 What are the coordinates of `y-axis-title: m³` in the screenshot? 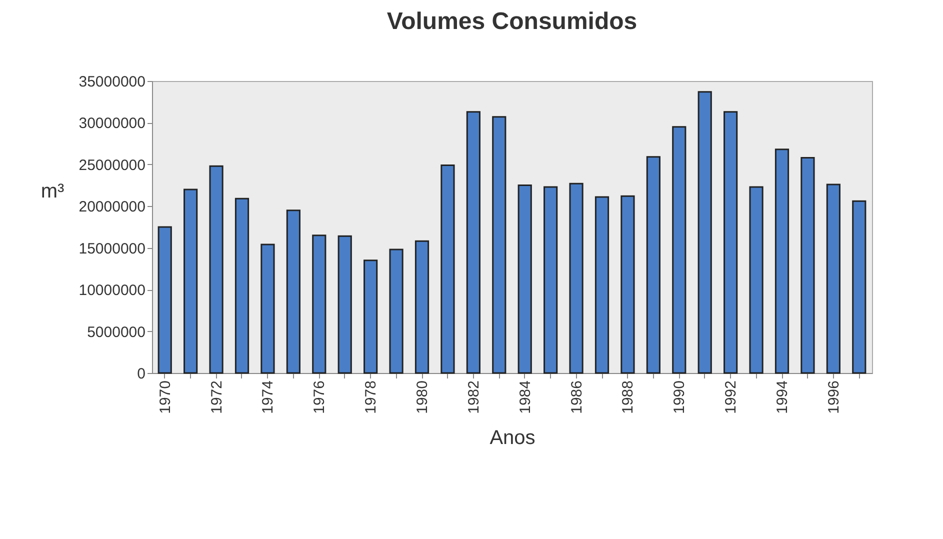 It's located at (52, 191).